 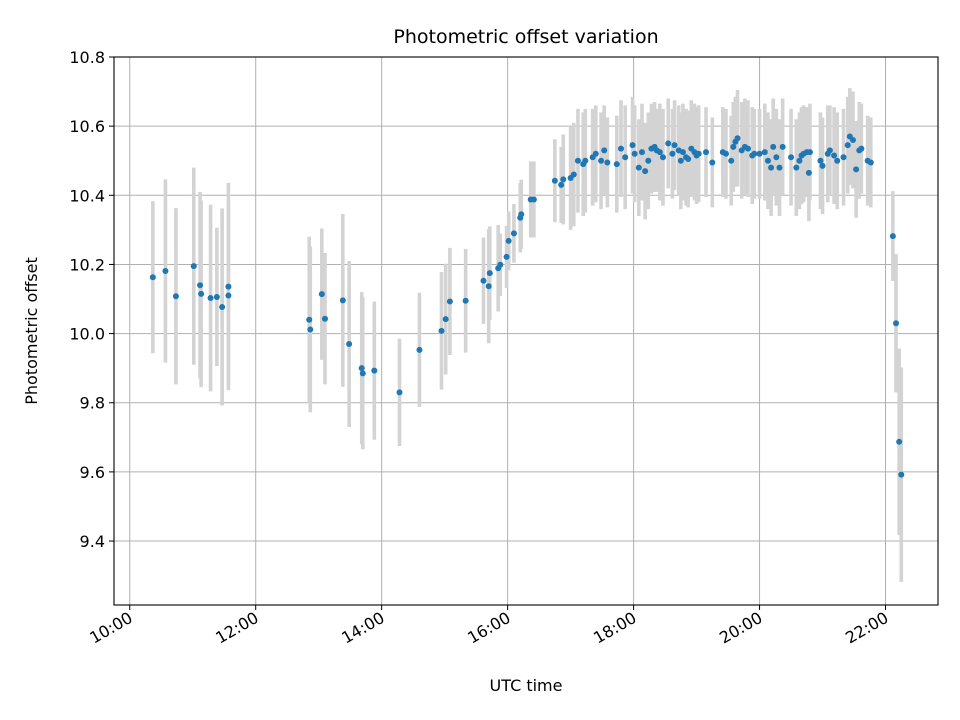 What do you see at coordinates (92, 472) in the screenshot?
I see `y-tick-label: 9.6` at bounding box center [92, 472].